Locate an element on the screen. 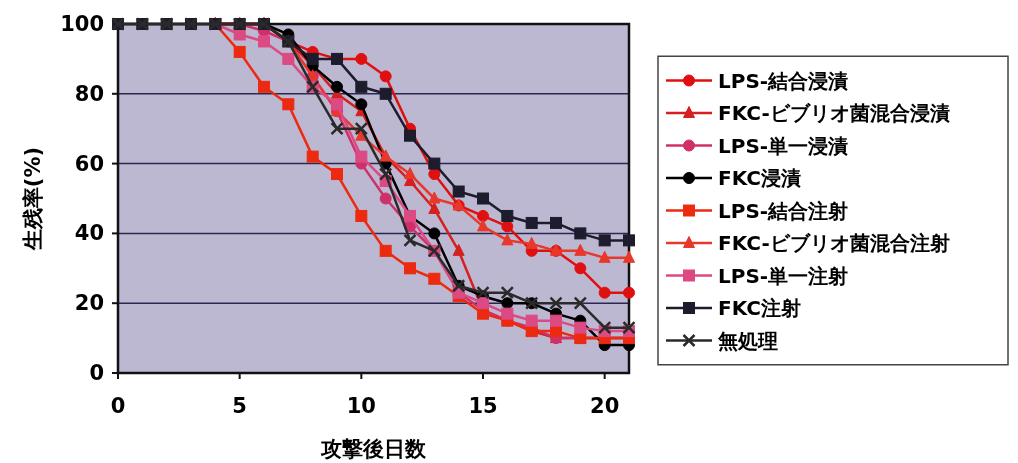  y-tick-label: 100 is located at coordinates (82, 24).